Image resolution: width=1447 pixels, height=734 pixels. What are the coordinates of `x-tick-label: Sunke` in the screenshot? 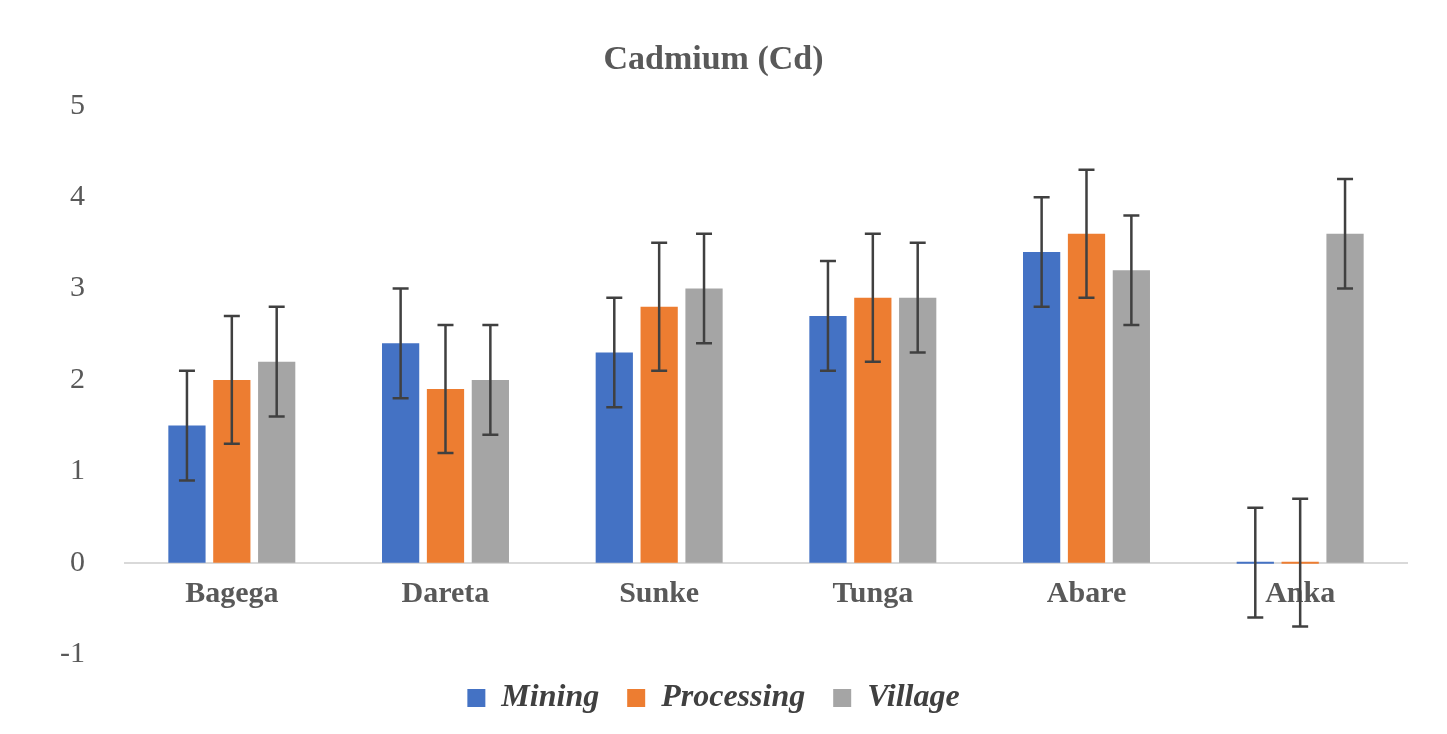 It's located at (659, 592).